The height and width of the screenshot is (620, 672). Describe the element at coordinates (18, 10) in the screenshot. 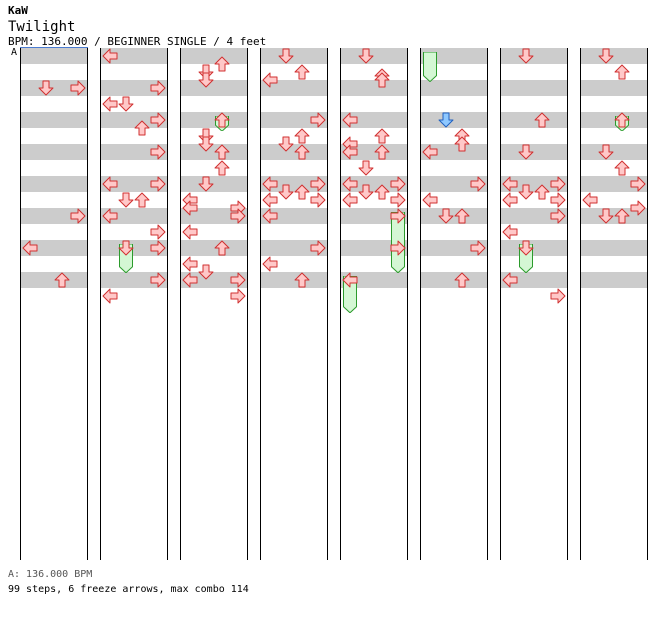

I see `artist-name: KaW` at that location.